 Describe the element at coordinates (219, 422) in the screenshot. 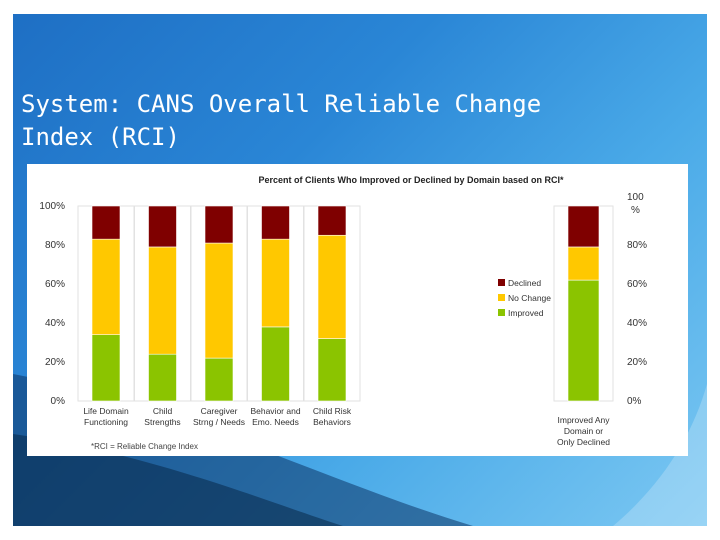

I see `x-category-label: Strng / Needs` at that location.